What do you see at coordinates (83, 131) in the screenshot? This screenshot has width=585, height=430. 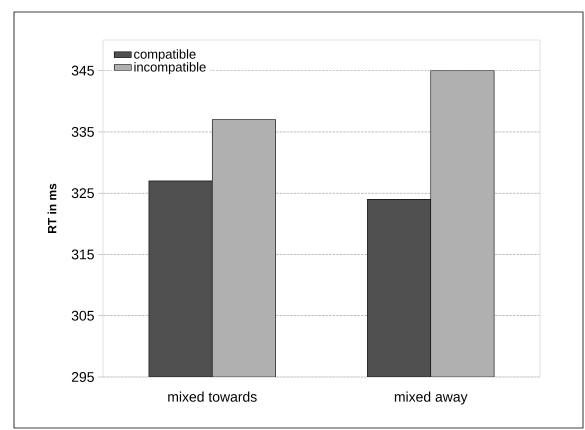 I see `y-tick-label: 335` at bounding box center [83, 131].